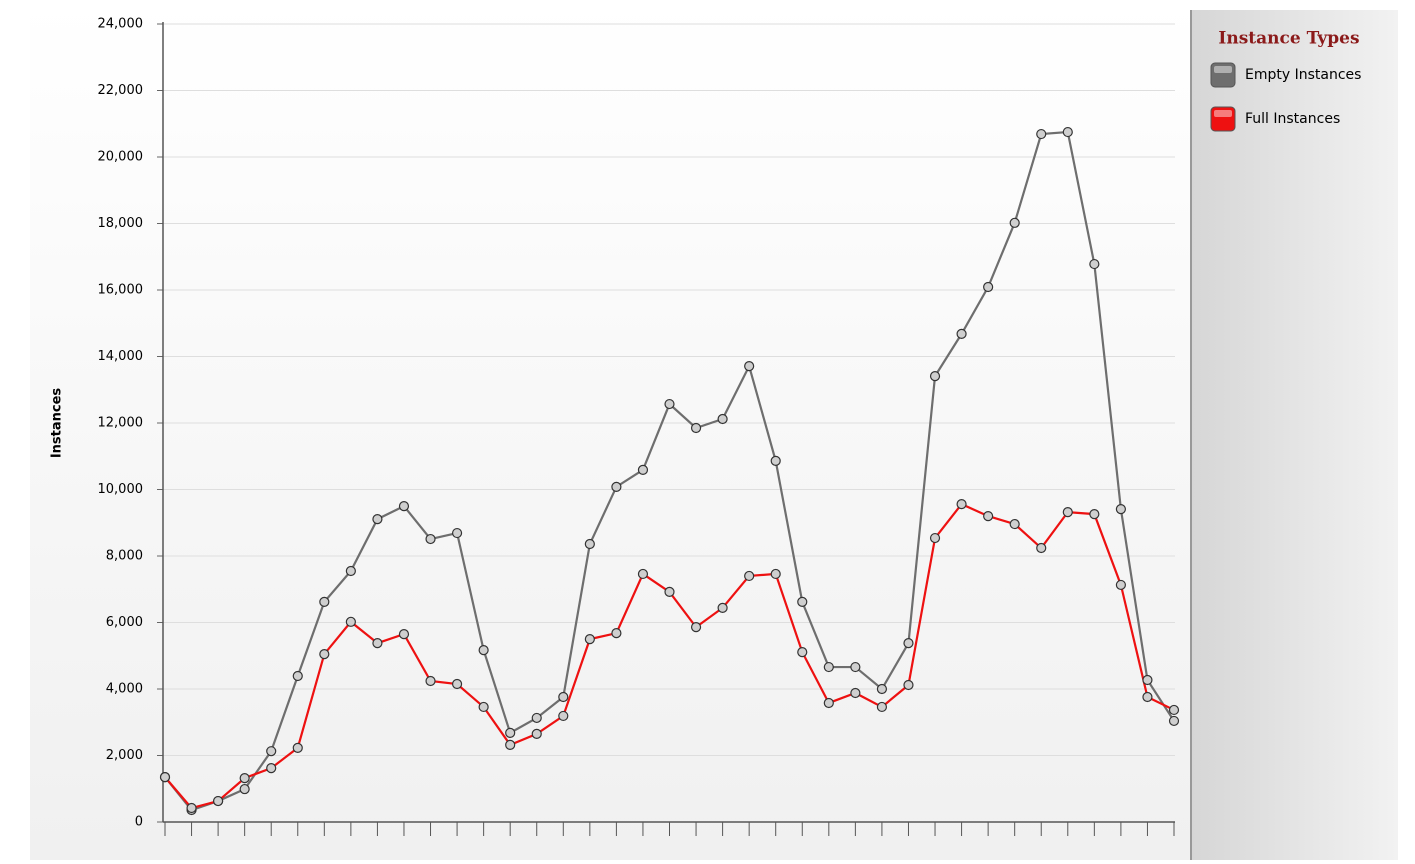 This screenshot has height=864, width=1415. What do you see at coordinates (139, 822) in the screenshot?
I see `y-tick-label: 0` at bounding box center [139, 822].